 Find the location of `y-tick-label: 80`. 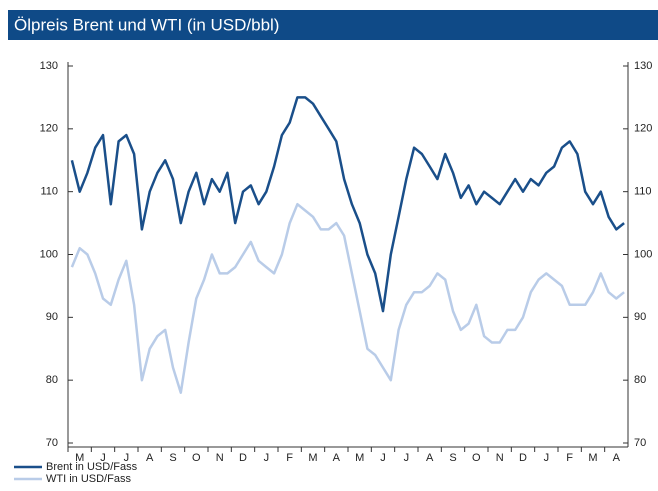

y-tick-label: 80 is located at coordinates (52, 380).